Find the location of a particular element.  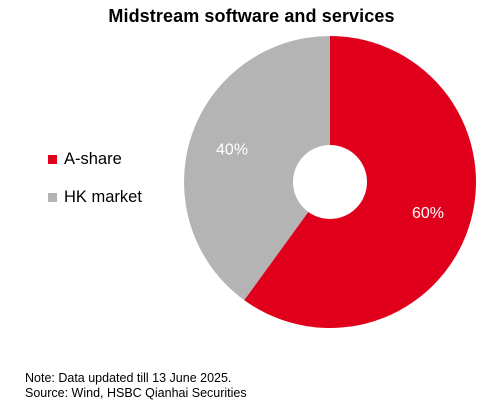

donut-hole is located at coordinates (330, 182).